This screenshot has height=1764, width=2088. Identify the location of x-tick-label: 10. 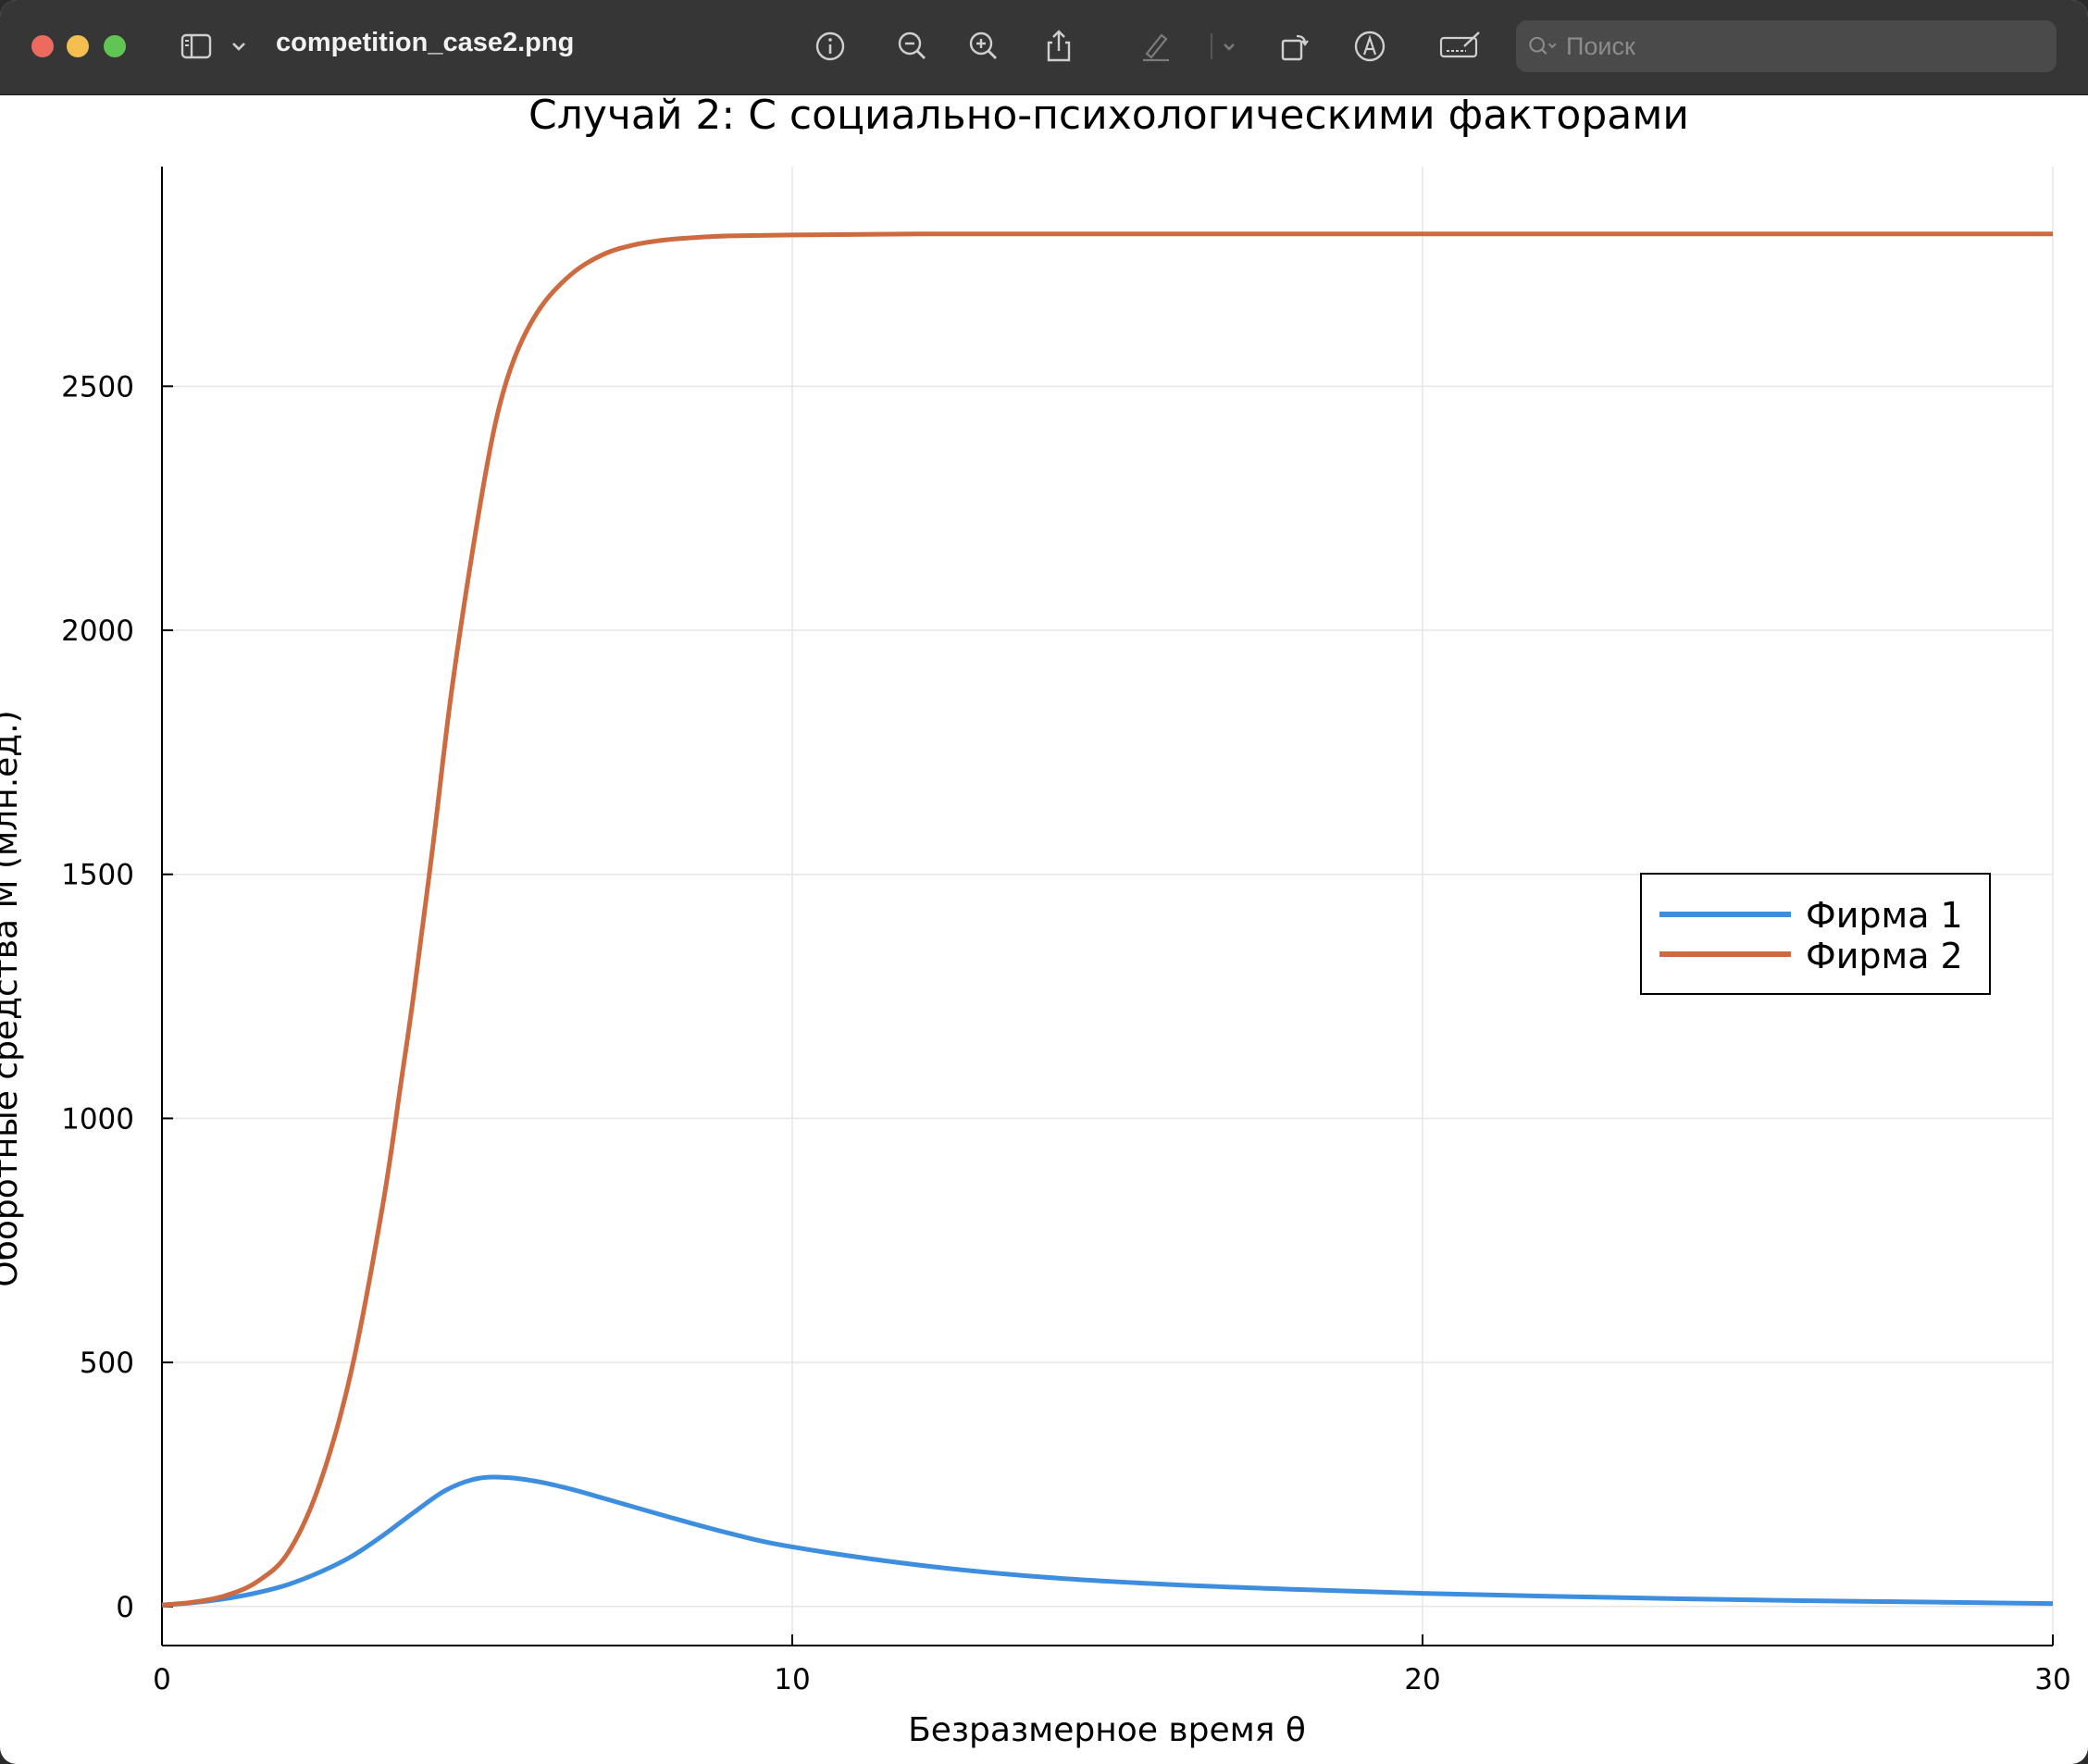
(792, 1679).